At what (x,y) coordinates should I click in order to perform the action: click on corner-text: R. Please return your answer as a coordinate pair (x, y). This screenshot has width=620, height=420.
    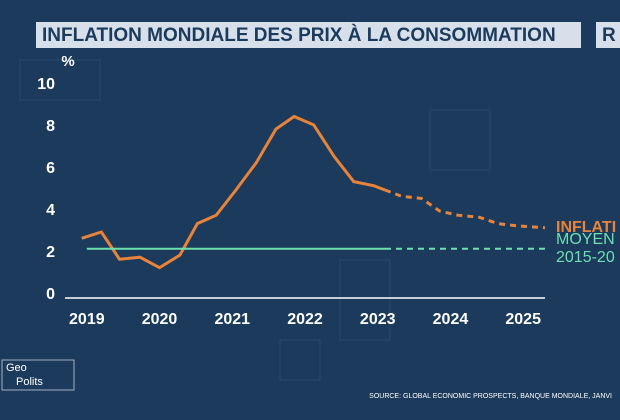
    Looking at the image, I should click on (609, 35).